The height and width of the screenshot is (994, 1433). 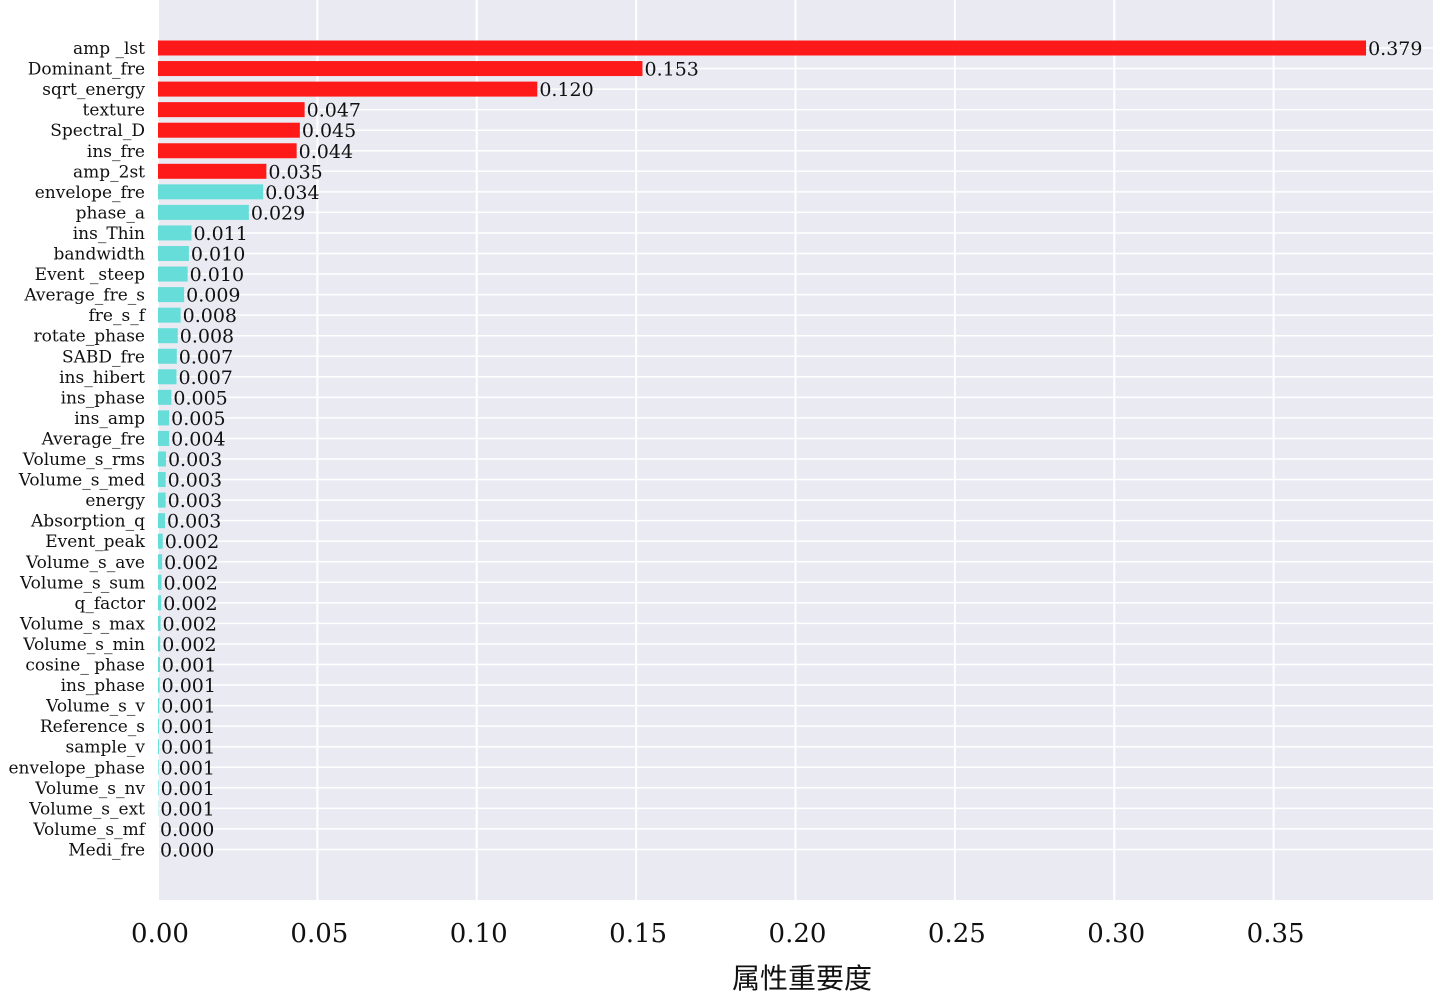 What do you see at coordinates (93, 439) in the screenshot?
I see `y-tick-label: Average_fre` at bounding box center [93, 439].